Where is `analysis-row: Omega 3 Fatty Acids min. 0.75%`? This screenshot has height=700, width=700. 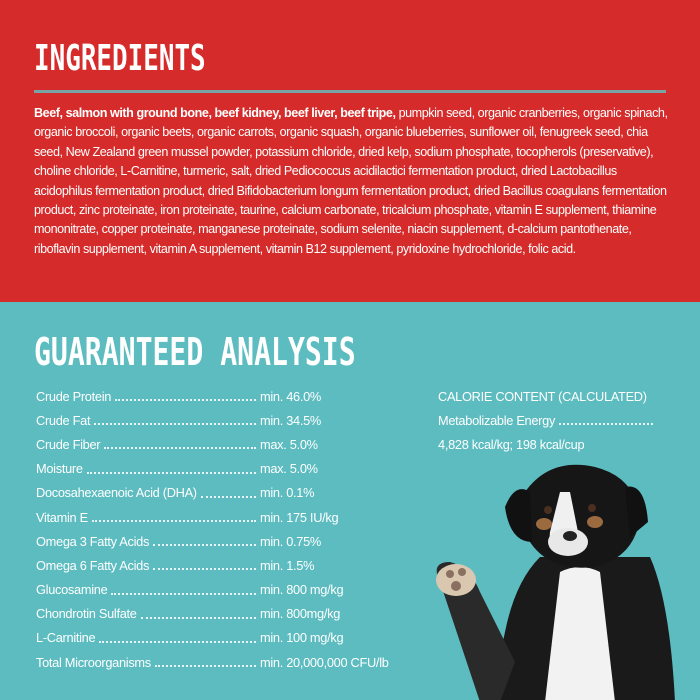 analysis-row: Omega 3 Fatty Acids min. 0.75% is located at coordinates (231, 541).